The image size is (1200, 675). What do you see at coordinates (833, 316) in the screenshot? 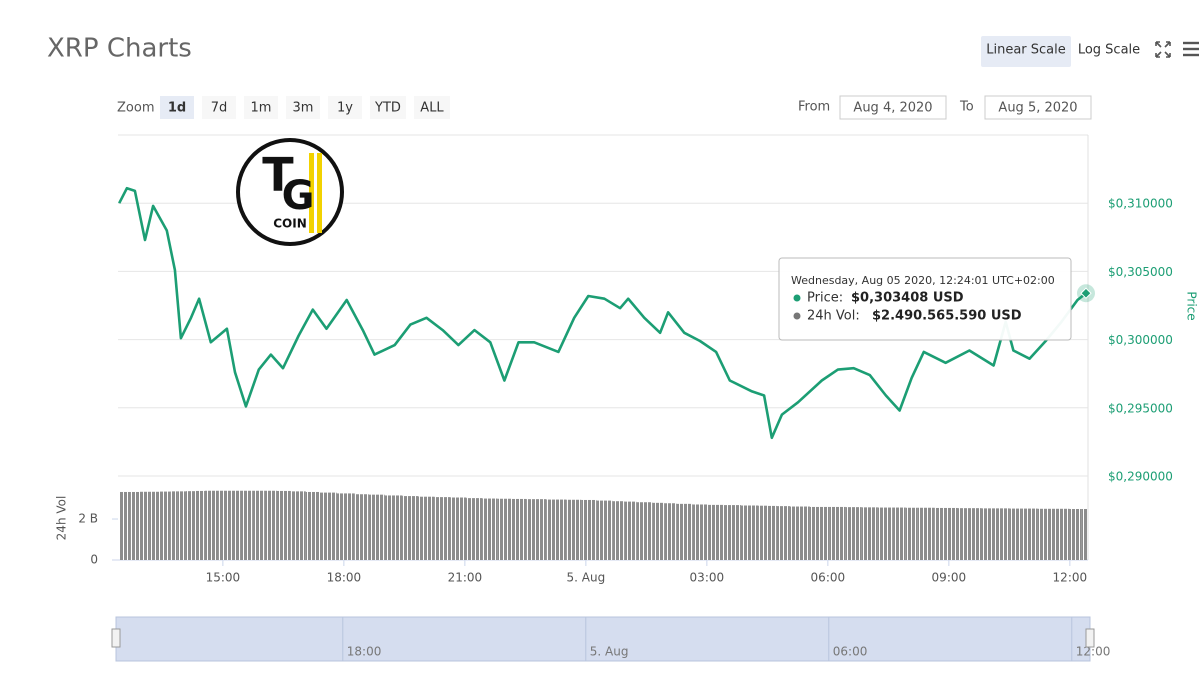
I see `tooltip-volume-label: 24h Vol:` at bounding box center [833, 316].